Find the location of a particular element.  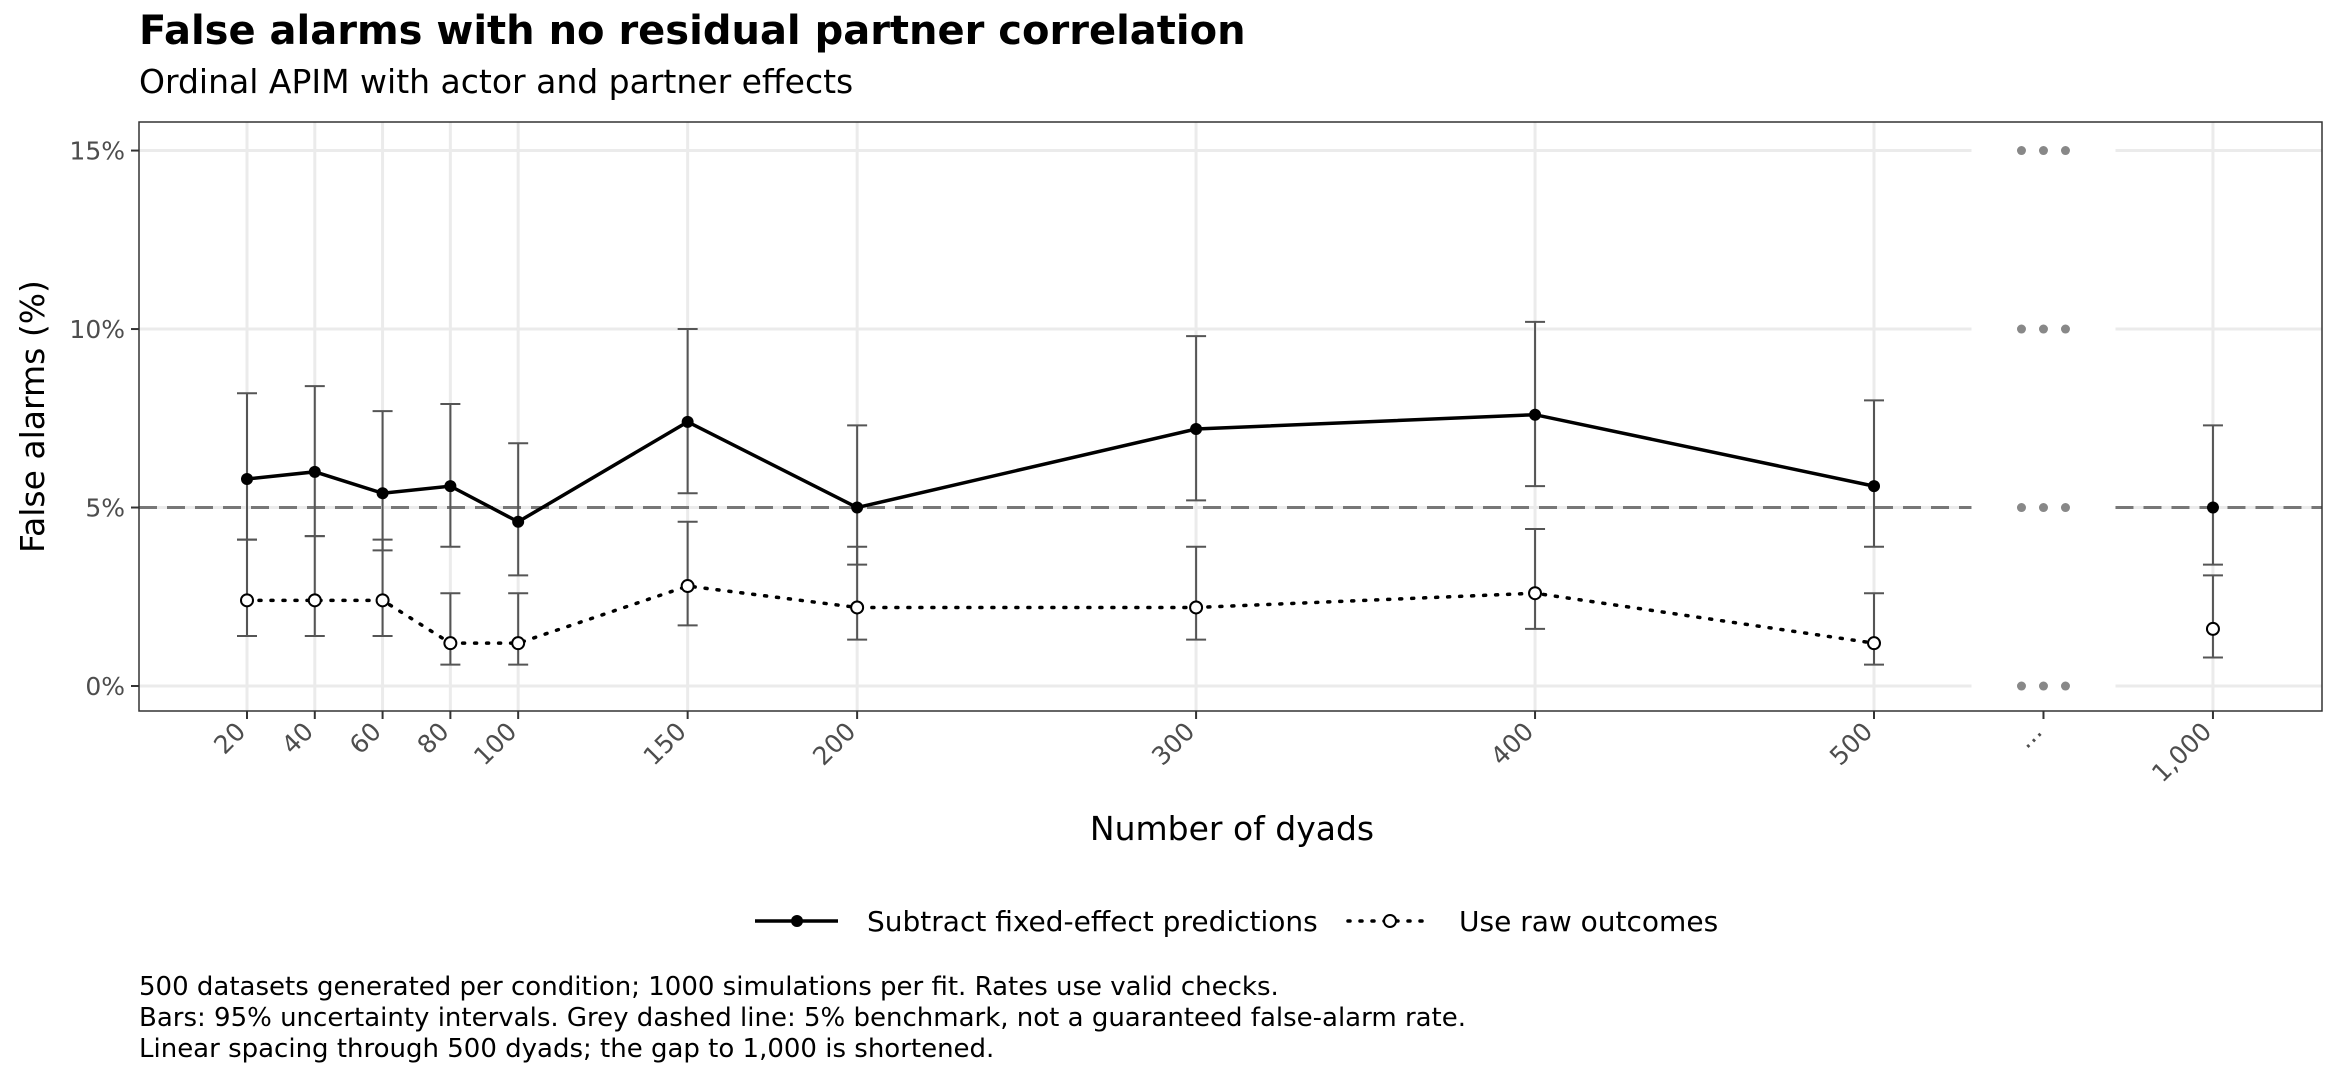

axis-break-dots is located at coordinates (2043, 418).